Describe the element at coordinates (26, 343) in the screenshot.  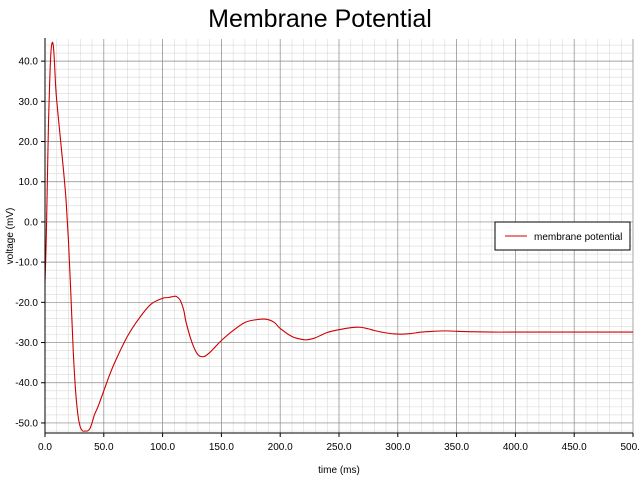
I see `y-tick-label: -30.0` at that location.